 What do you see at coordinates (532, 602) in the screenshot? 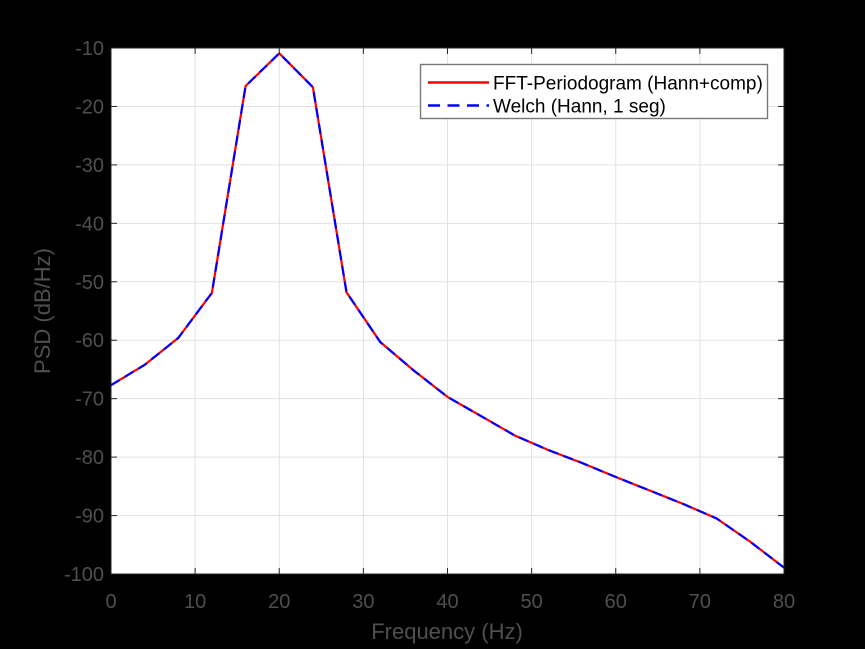
I see `x-tick-label: 50` at bounding box center [532, 602].